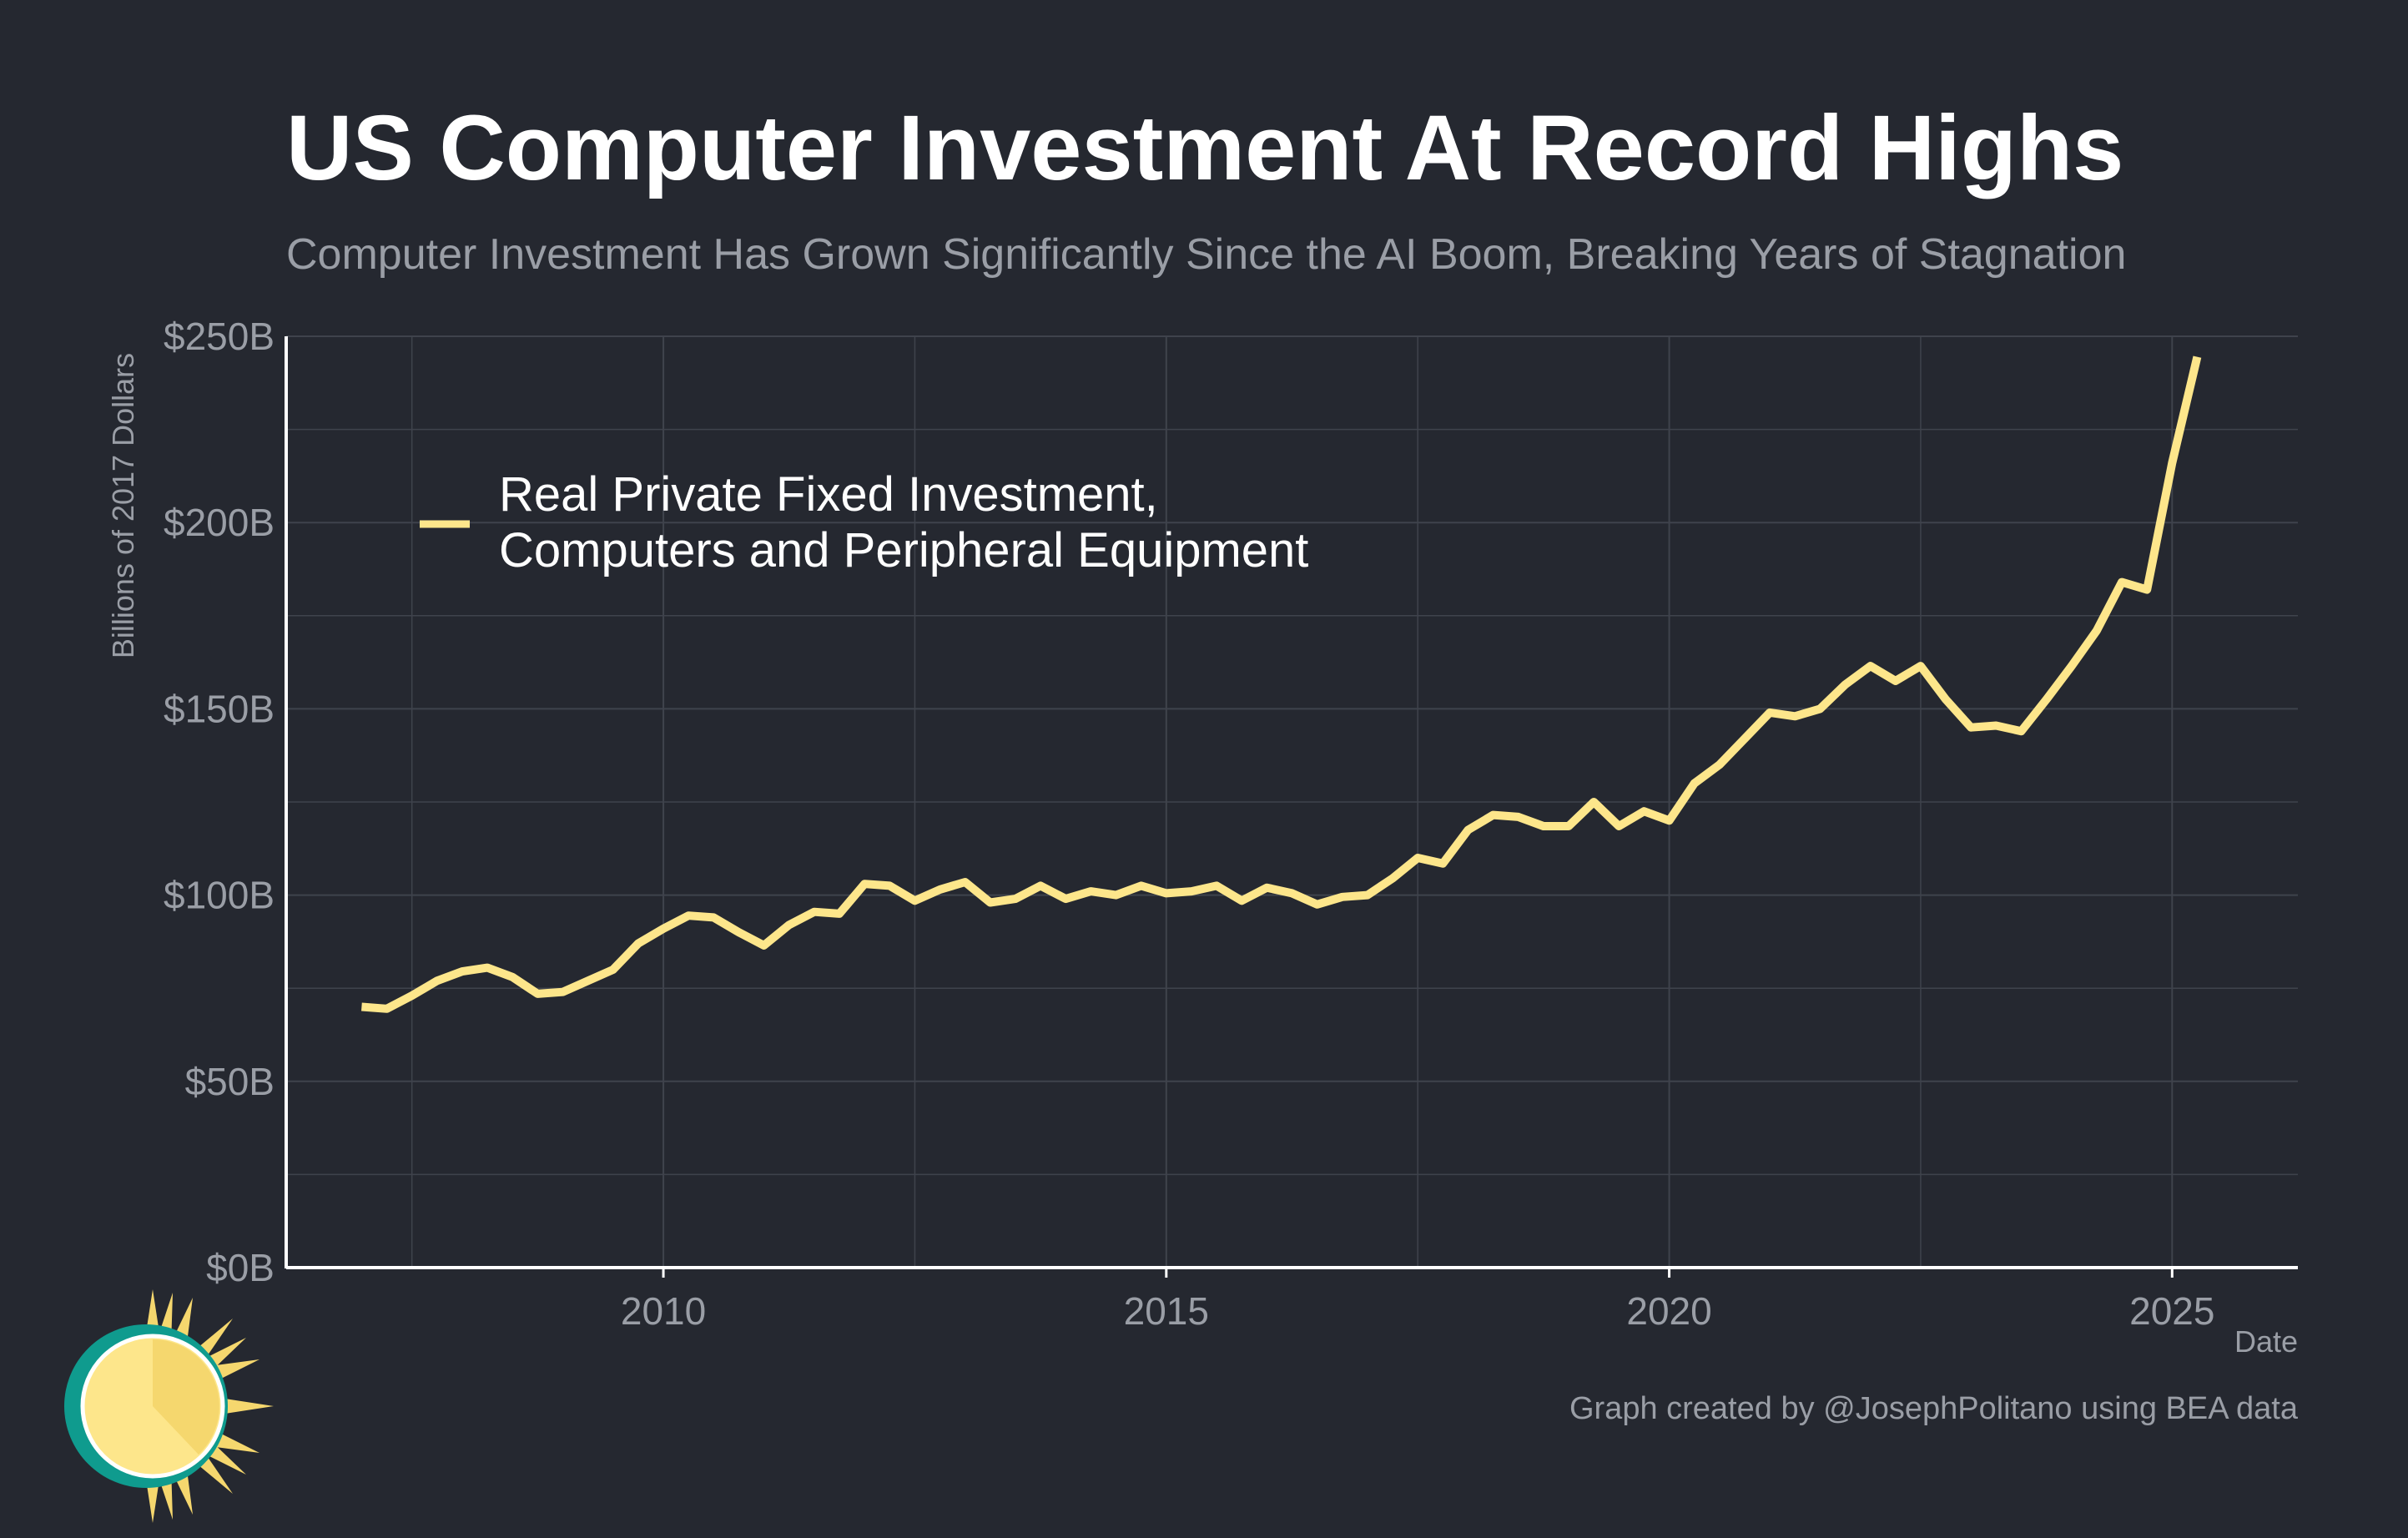  What do you see at coordinates (2171, 1311) in the screenshot?
I see `x-tick-label: 2025` at bounding box center [2171, 1311].